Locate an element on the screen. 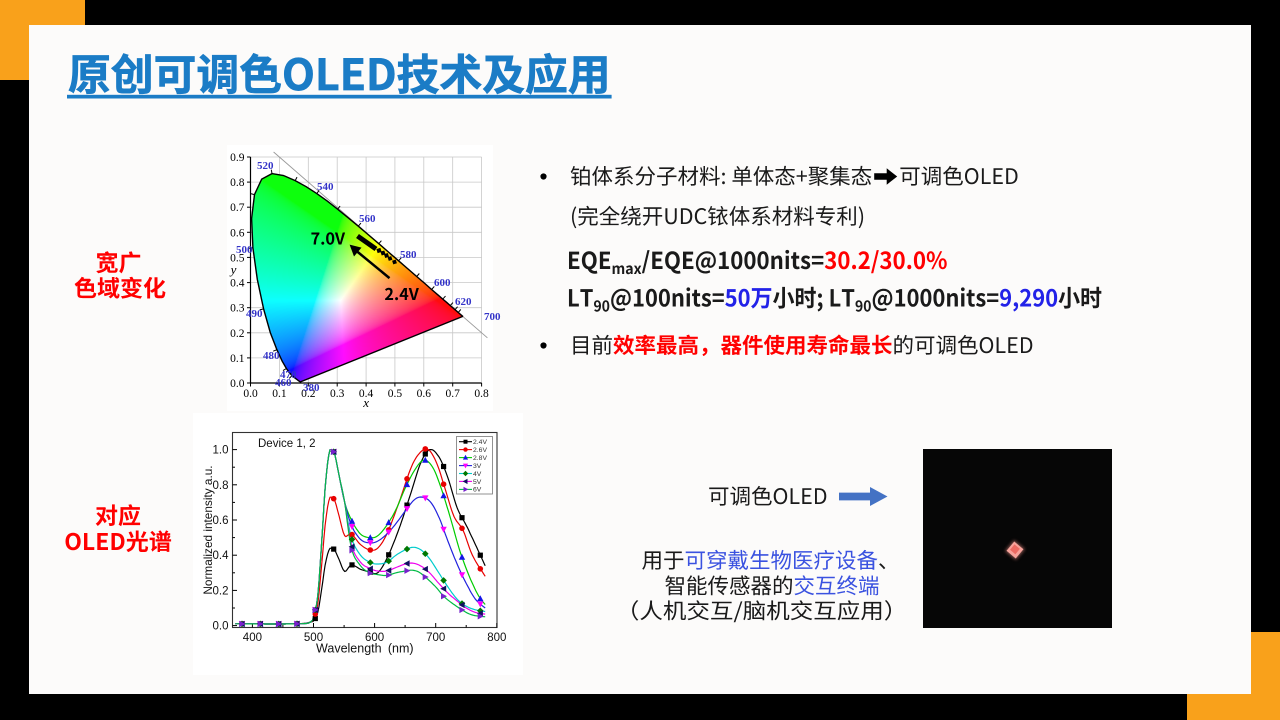 The width and height of the screenshot is (1280, 720). svg-text: 540 is located at coordinates (325, 187).